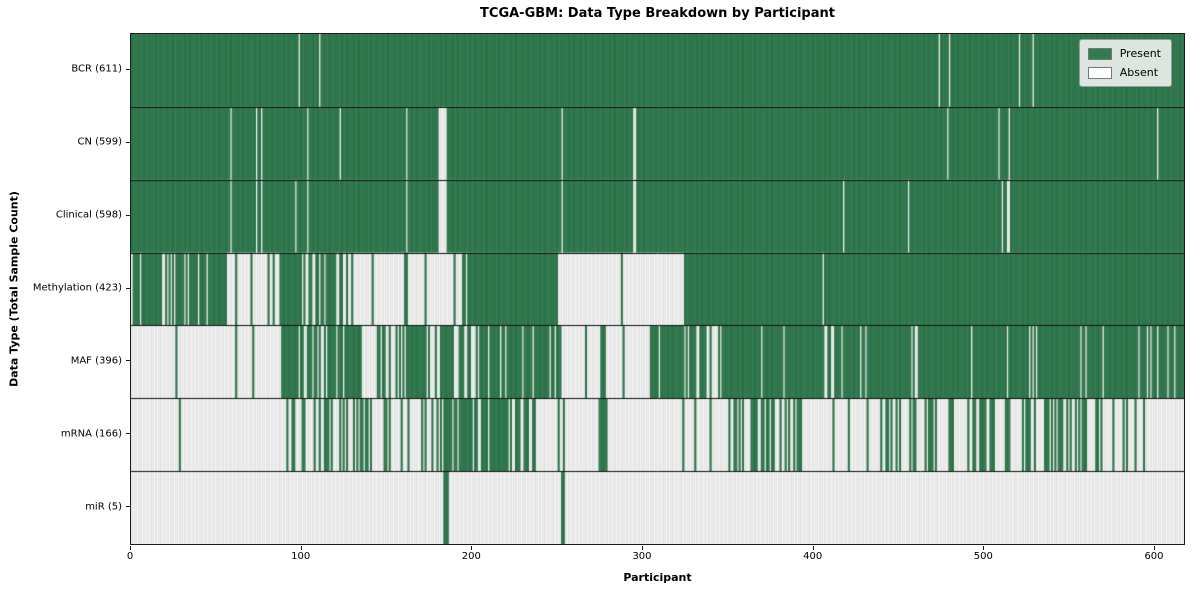 The width and height of the screenshot is (1200, 600). Describe the element at coordinates (1099, 72) in the screenshot. I see `absent-swatch-icon` at that location.